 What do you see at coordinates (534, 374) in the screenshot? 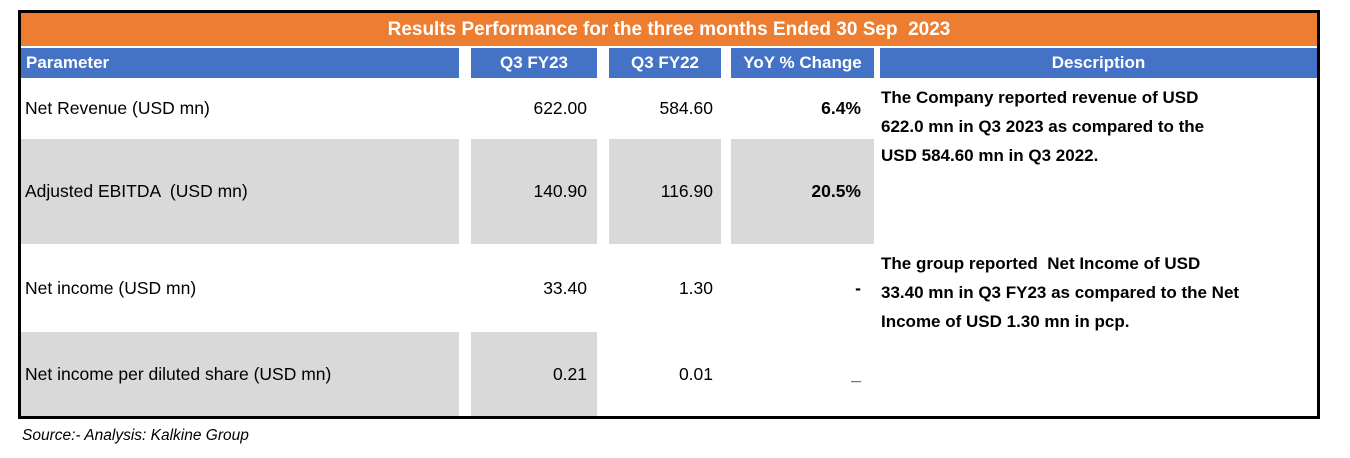
I see `q3-fy23-cell: 0.21` at bounding box center [534, 374].